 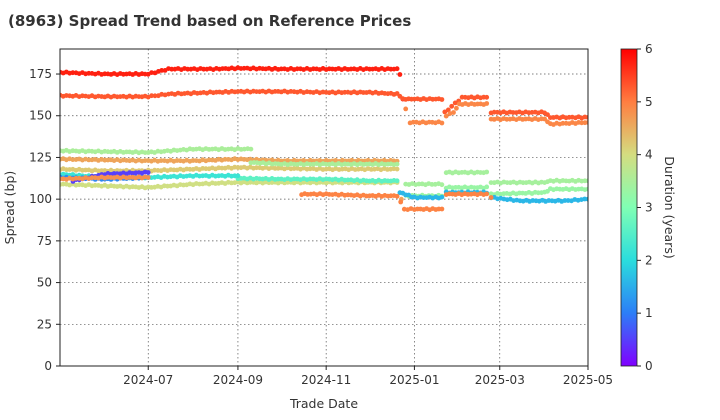 I want to click on x-tick-label: 2025-03, so click(x=500, y=380).